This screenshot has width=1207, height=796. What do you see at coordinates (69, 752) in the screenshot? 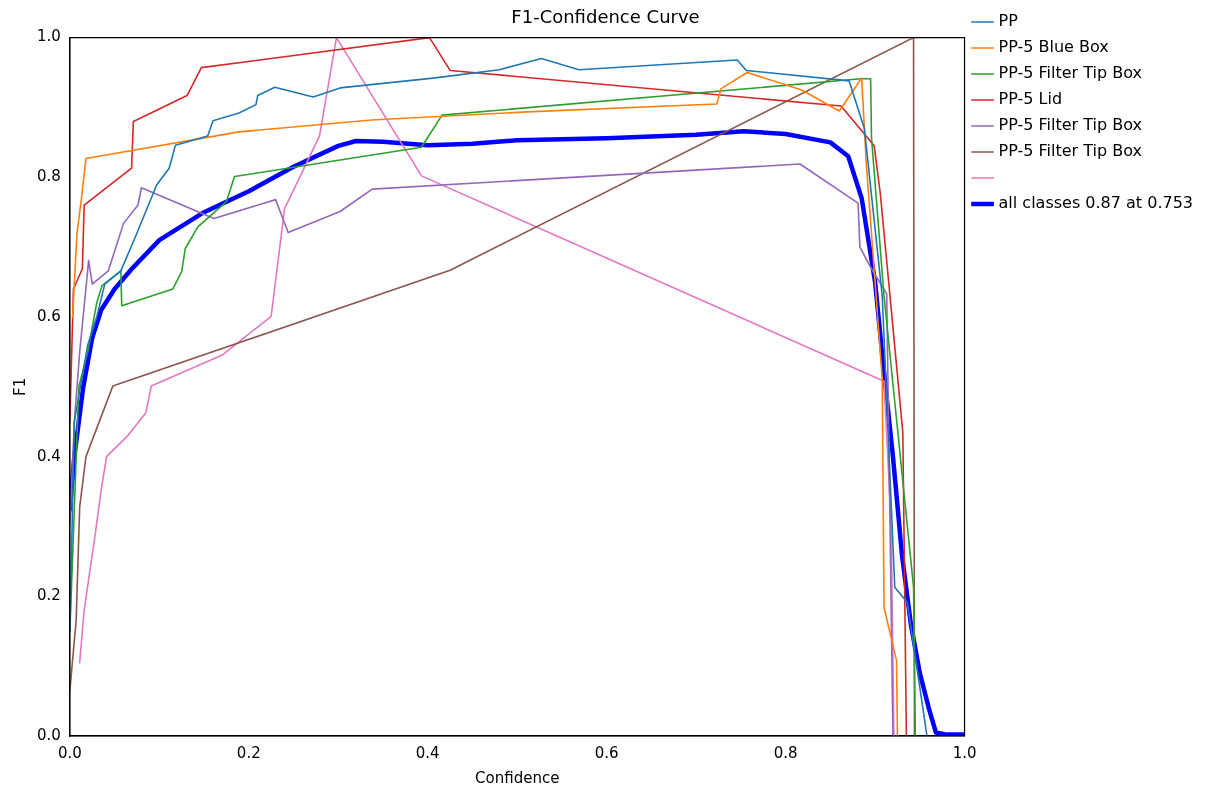
I see `x-tick-label: 0.0` at bounding box center [69, 752].